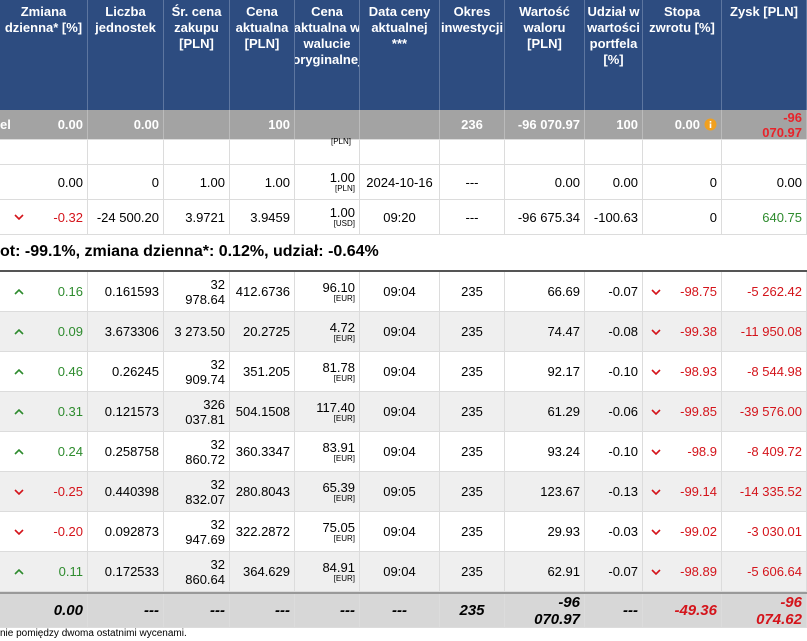  I want to click on cell-data: 09:04, so click(400, 451).